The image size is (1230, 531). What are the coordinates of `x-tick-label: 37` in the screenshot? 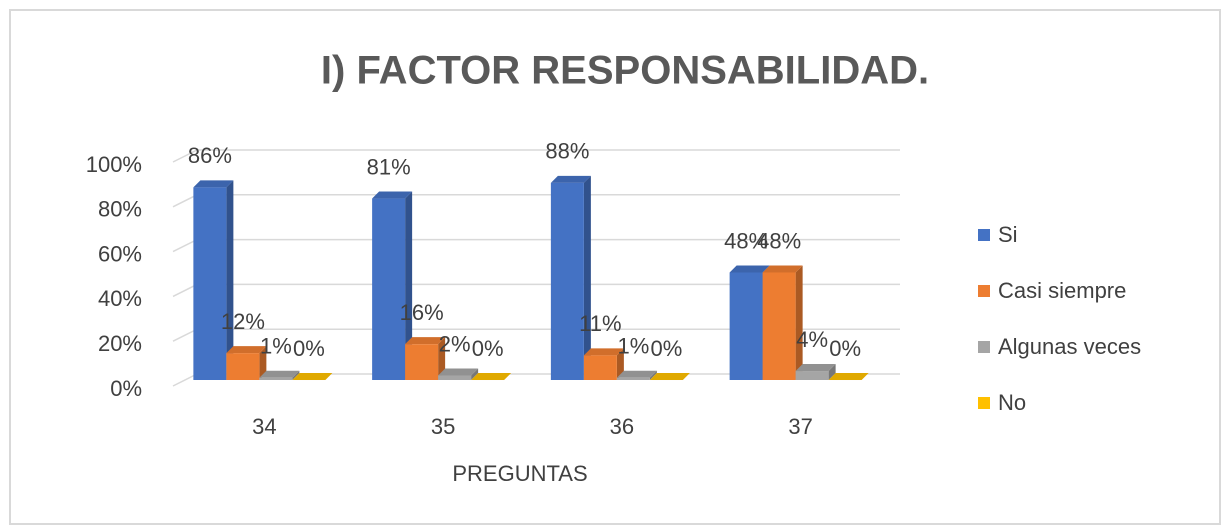 It's located at (800, 426).